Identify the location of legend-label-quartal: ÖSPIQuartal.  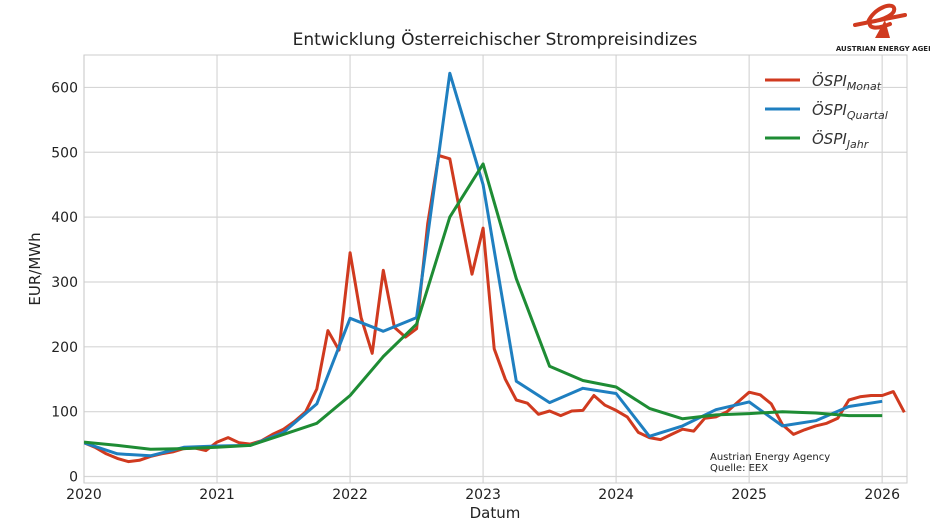
(850, 111).